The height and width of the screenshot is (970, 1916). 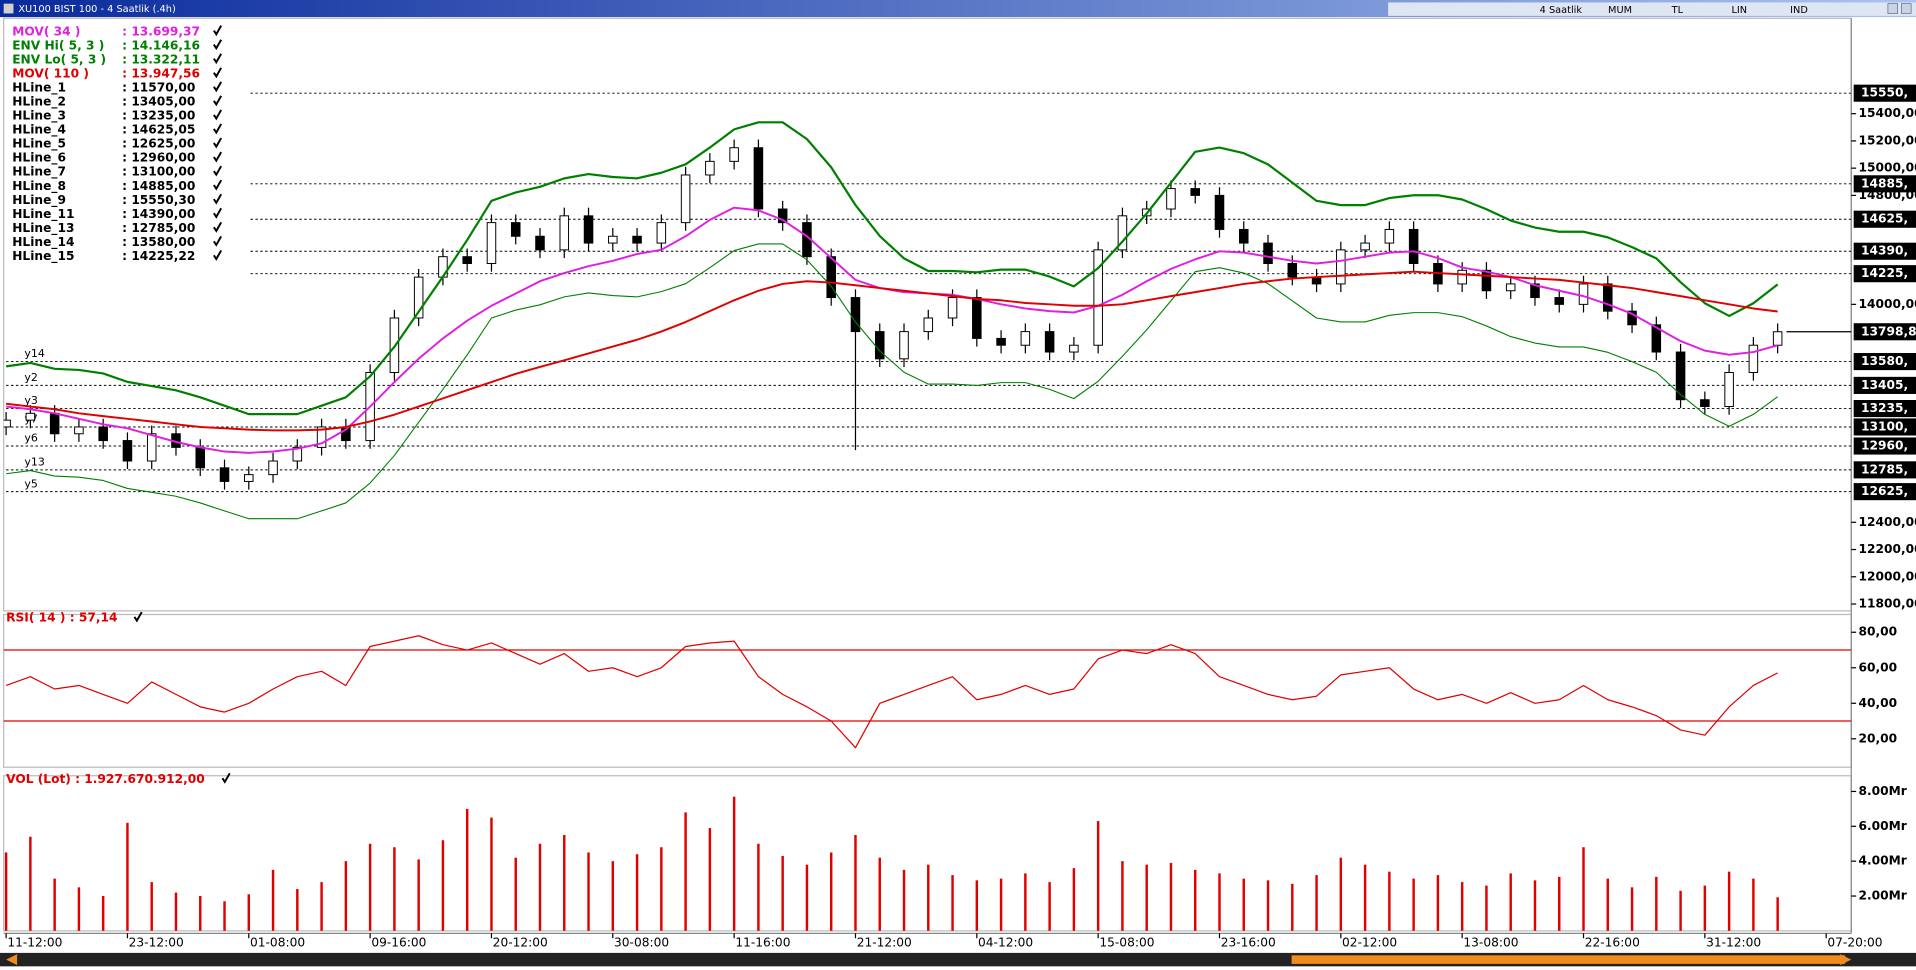 What do you see at coordinates (39, 186) in the screenshot?
I see `legend-name: HLine_8` at bounding box center [39, 186].